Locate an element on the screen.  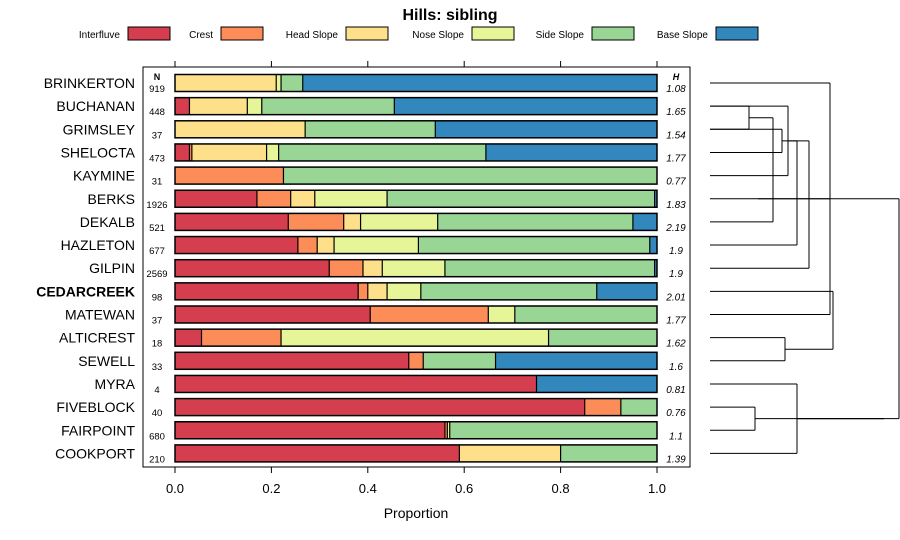
x-tick-label: 0.8 is located at coordinates (561, 488).